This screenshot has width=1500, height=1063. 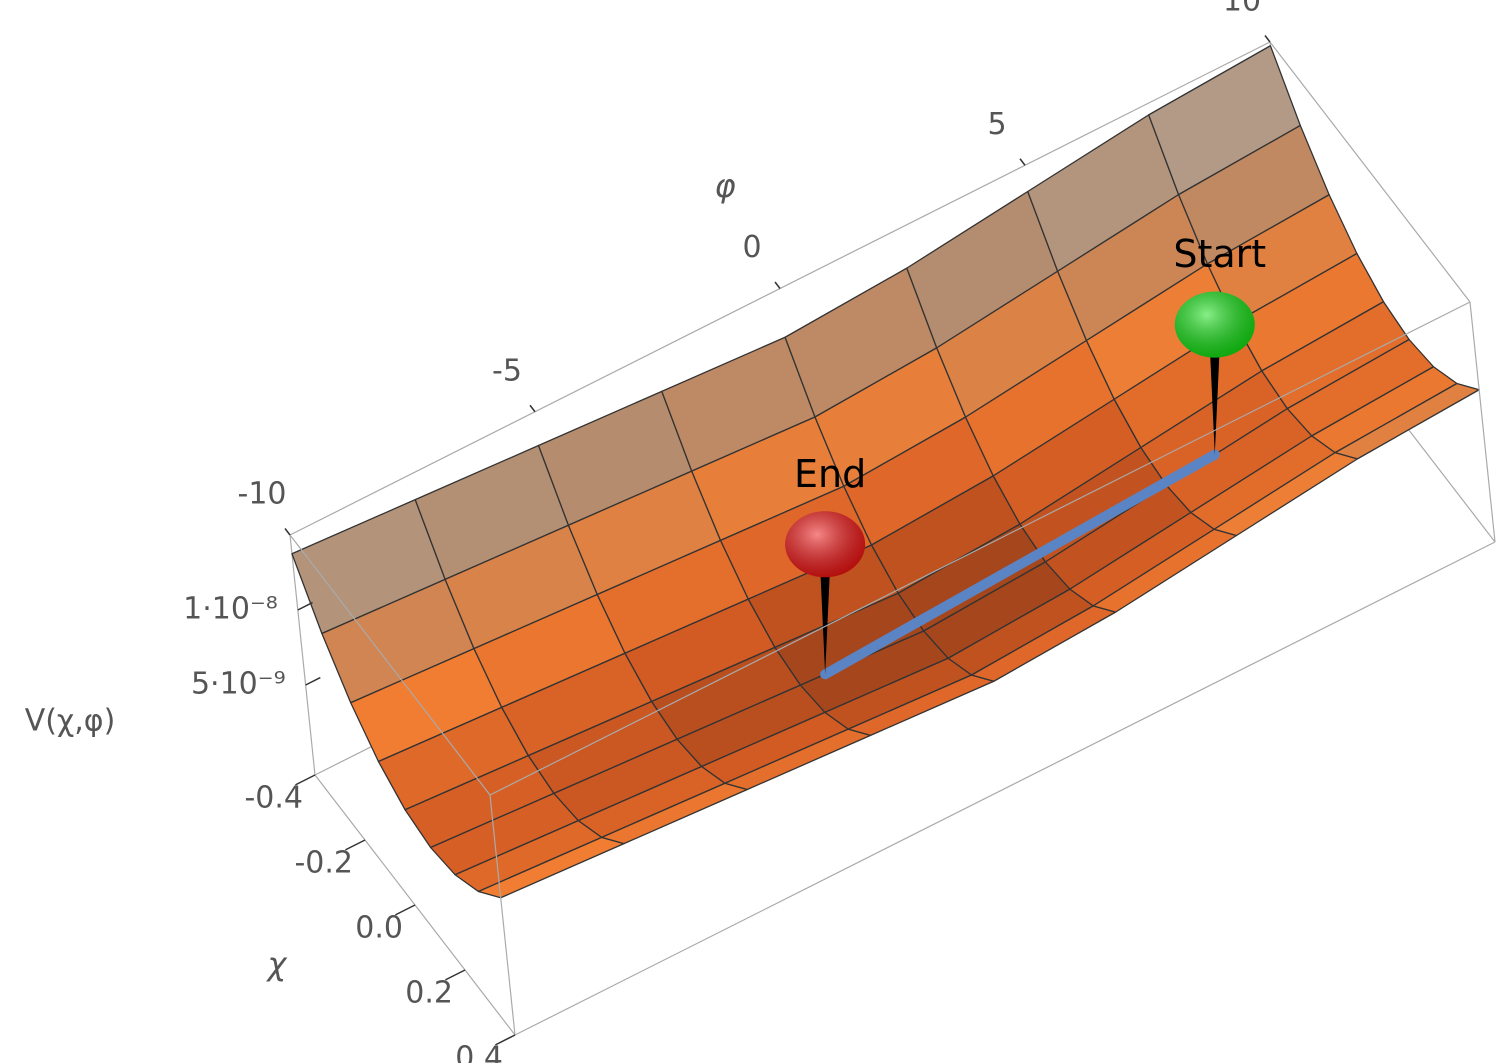 I want to click on z-tick-label: 5·10⁻⁹, so click(x=238, y=684).